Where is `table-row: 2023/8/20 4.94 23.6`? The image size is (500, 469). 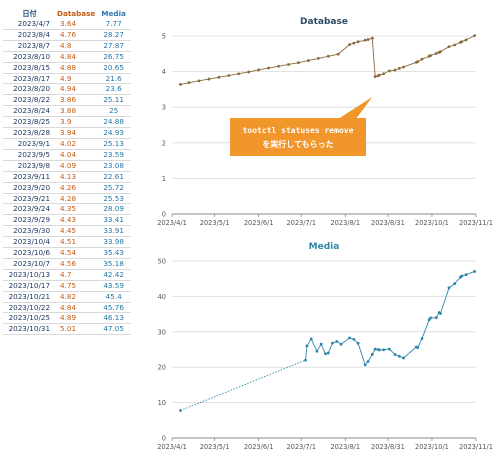 table-row: 2023/8/20 4.94 23.6 is located at coordinates (67, 89).